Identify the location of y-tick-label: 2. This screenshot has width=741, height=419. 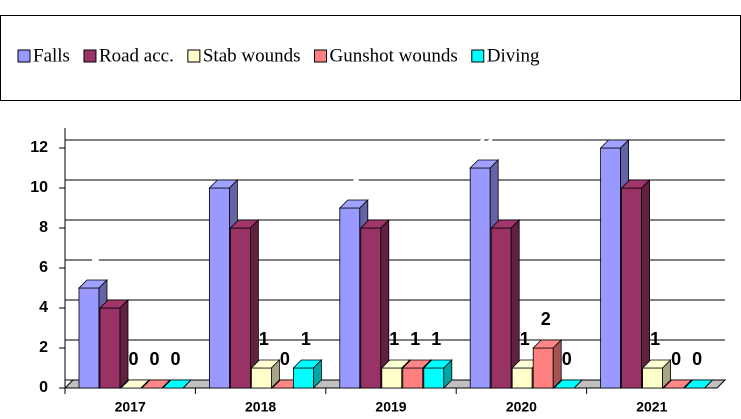
(43, 347).